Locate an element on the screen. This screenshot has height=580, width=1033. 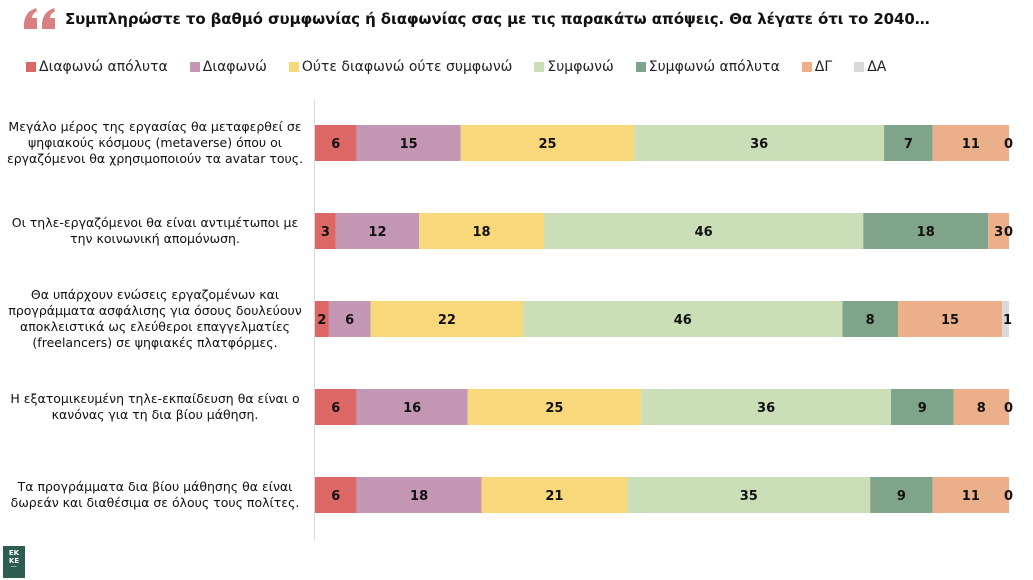
logo-text-1: EK is located at coordinates (14, 553).